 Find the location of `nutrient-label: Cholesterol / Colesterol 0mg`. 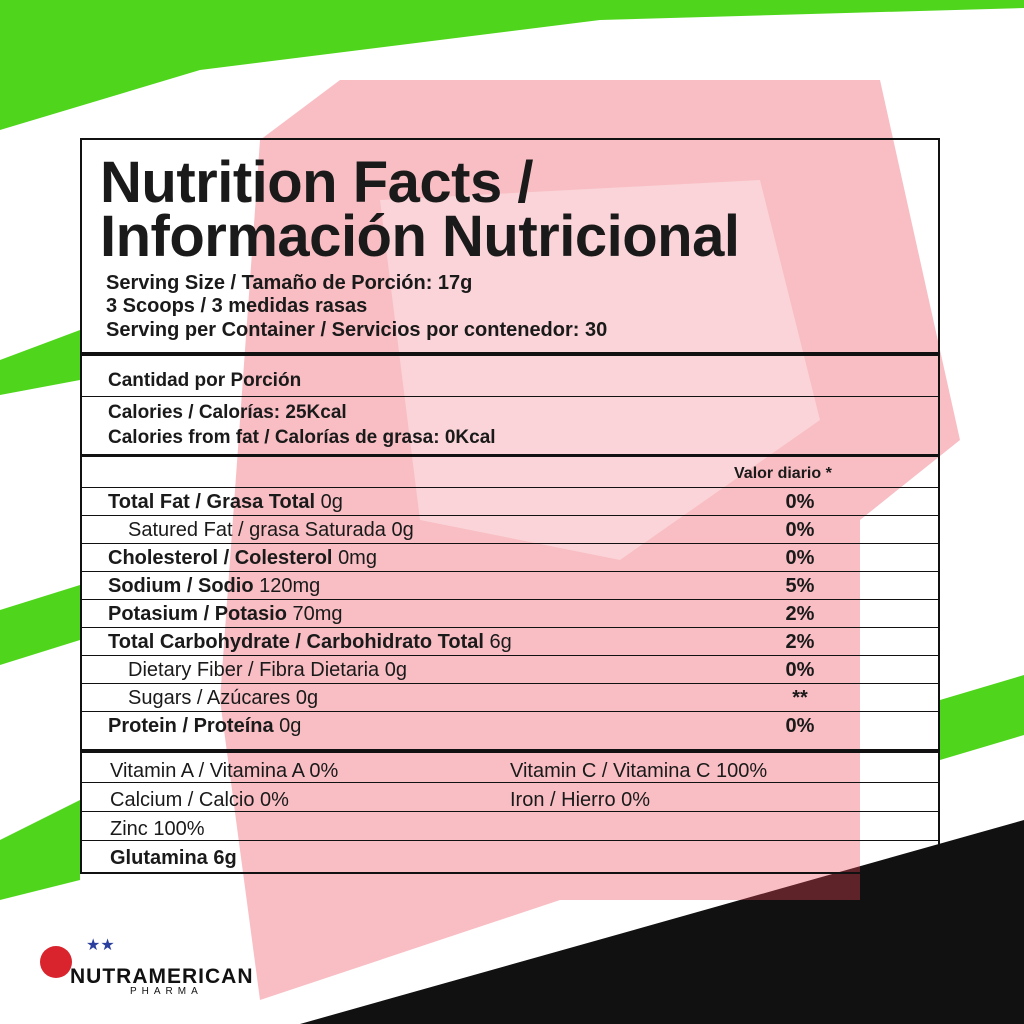

nutrient-label: Cholesterol / Colesterol 0mg is located at coordinates (242, 558).